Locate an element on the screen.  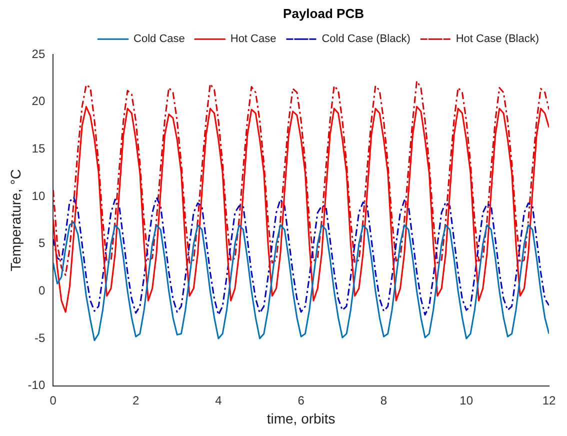
legend-label: Cold Case (Black) is located at coordinates (366, 39).